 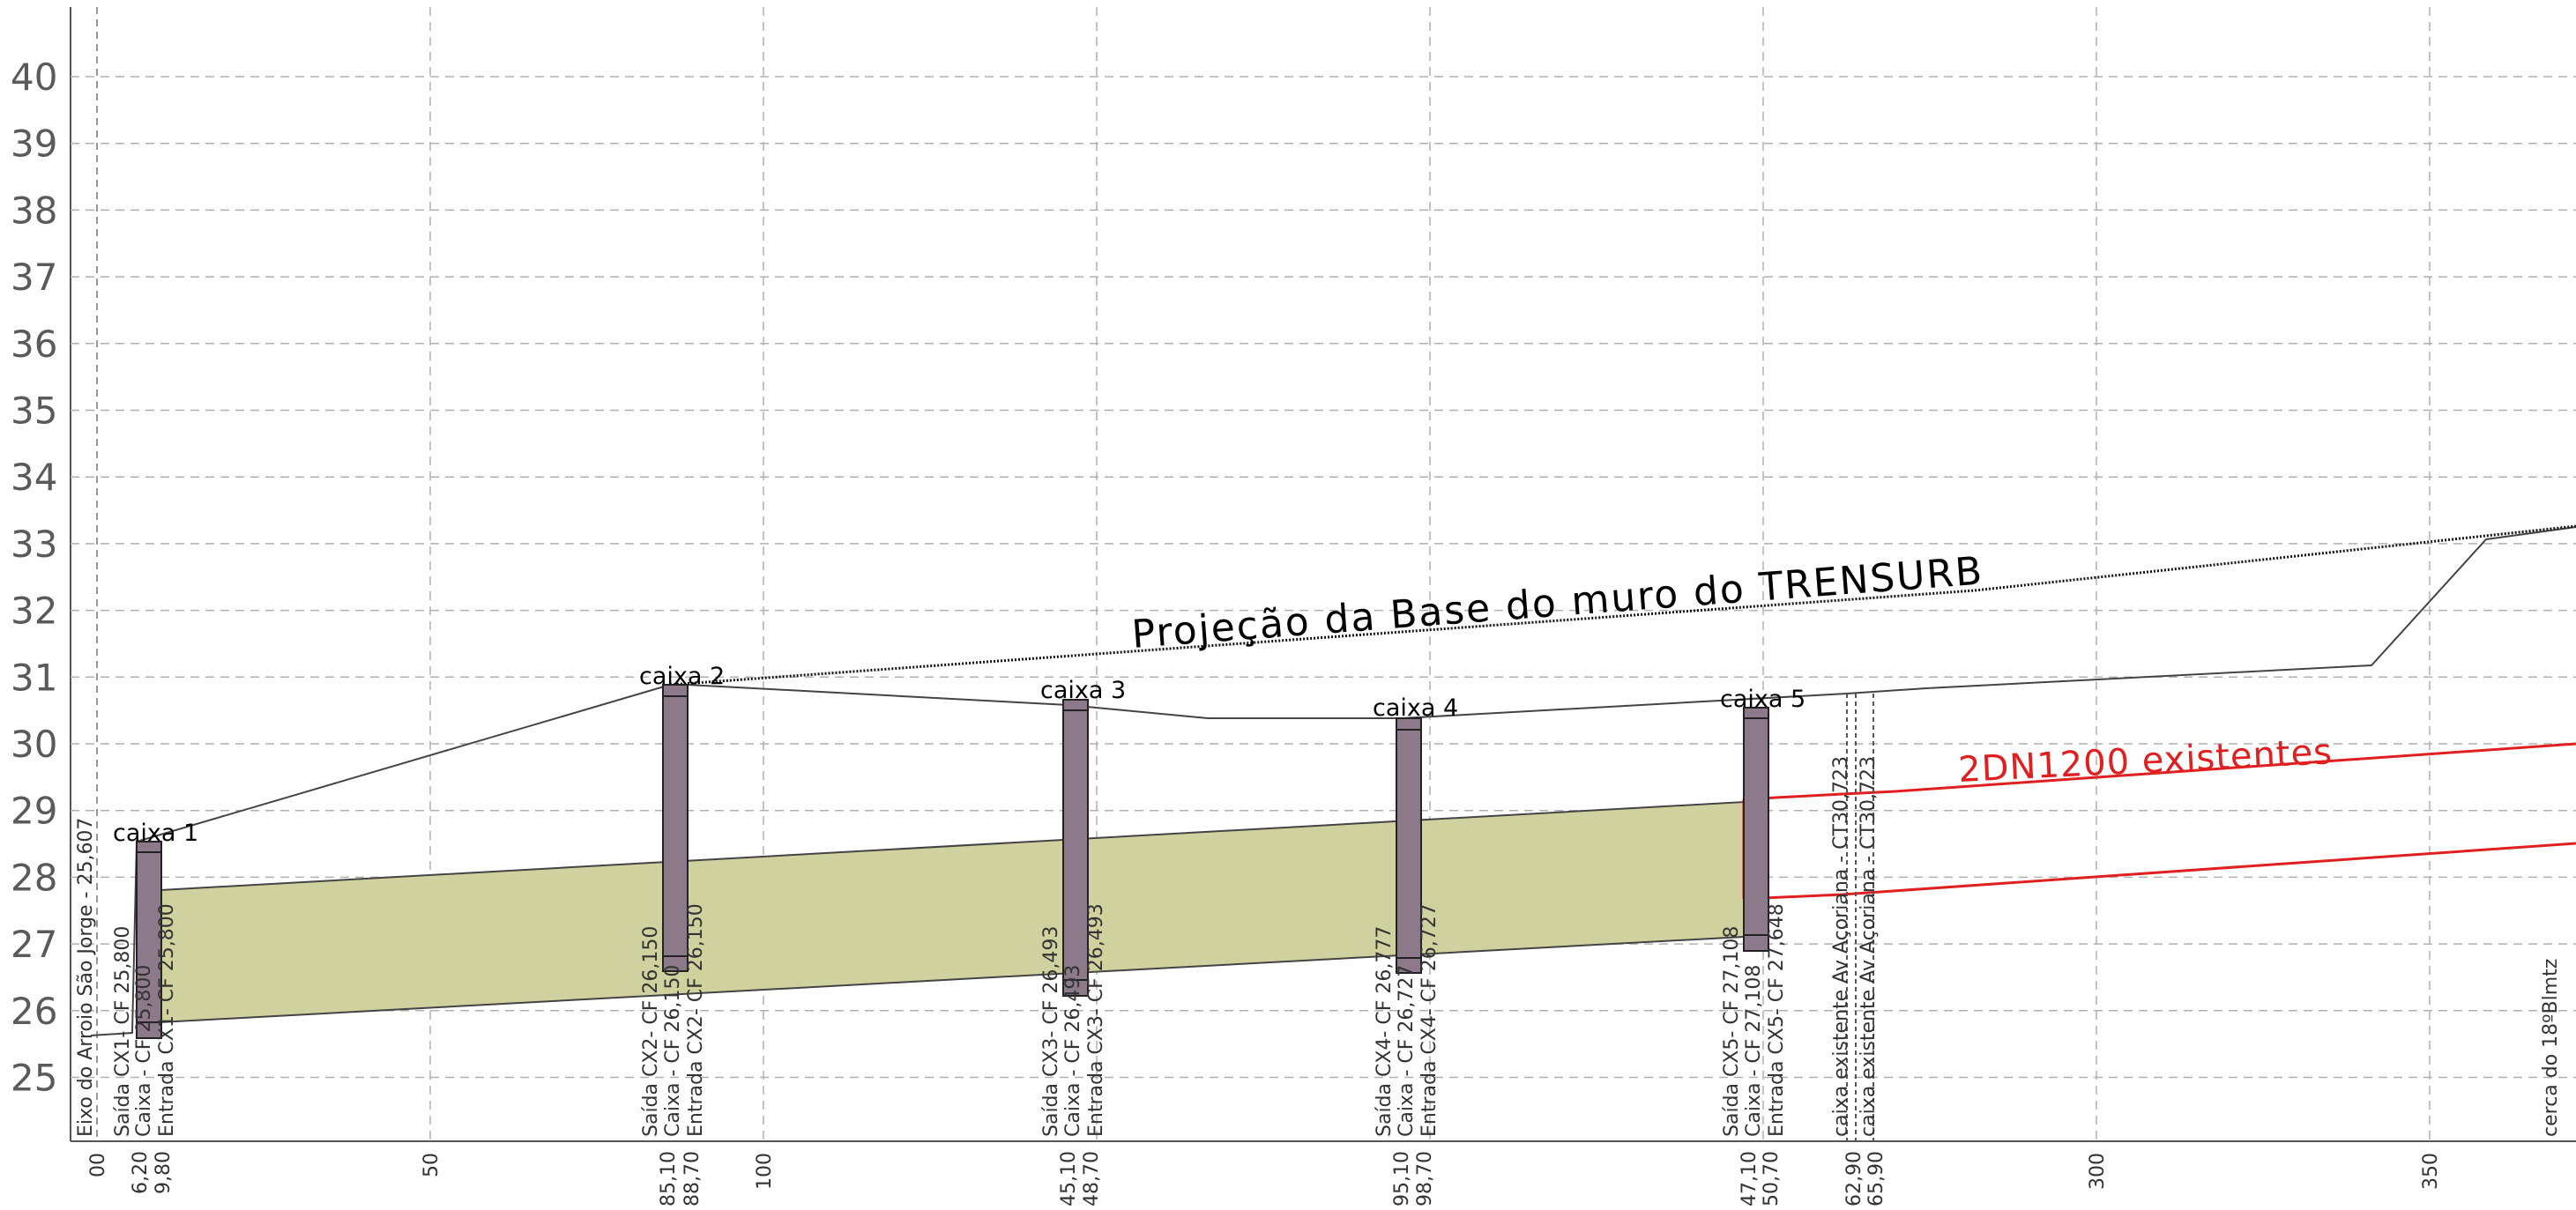 What do you see at coordinates (34, 877) in the screenshot?
I see `y-tick-label: 28` at bounding box center [34, 877].